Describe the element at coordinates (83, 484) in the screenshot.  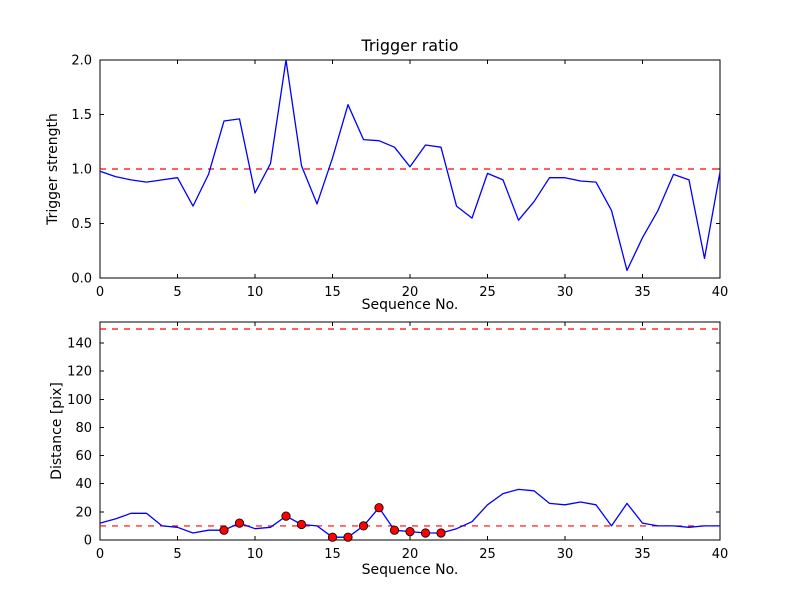
I see `y-tick-label: 40` at that location.